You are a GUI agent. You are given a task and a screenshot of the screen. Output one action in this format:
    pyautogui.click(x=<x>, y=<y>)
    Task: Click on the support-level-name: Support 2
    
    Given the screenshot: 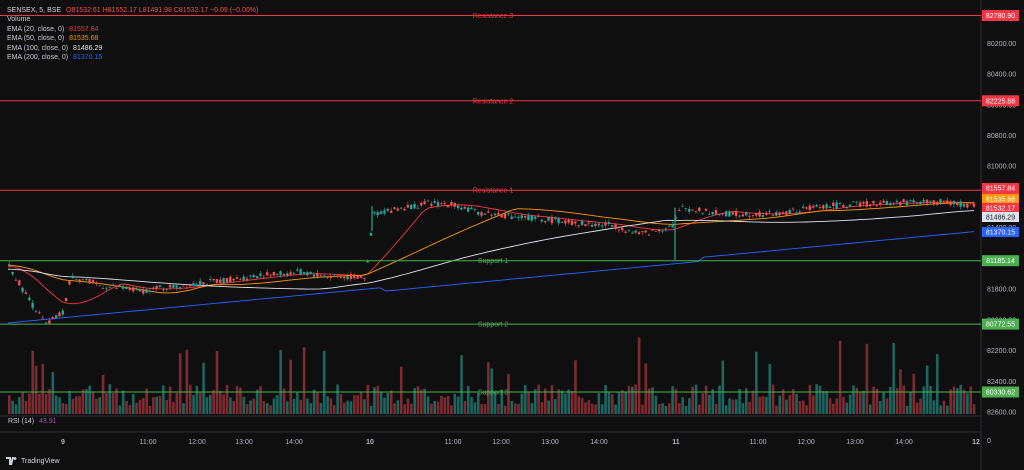 What is the action you would take?
    pyautogui.click(x=493, y=325)
    